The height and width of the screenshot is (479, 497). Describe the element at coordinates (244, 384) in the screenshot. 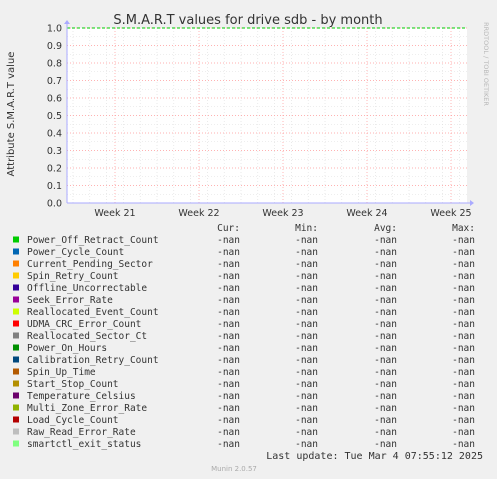

I see `legend-row: Start_Stop_Count -nan -nan -nan -nan` at that location.